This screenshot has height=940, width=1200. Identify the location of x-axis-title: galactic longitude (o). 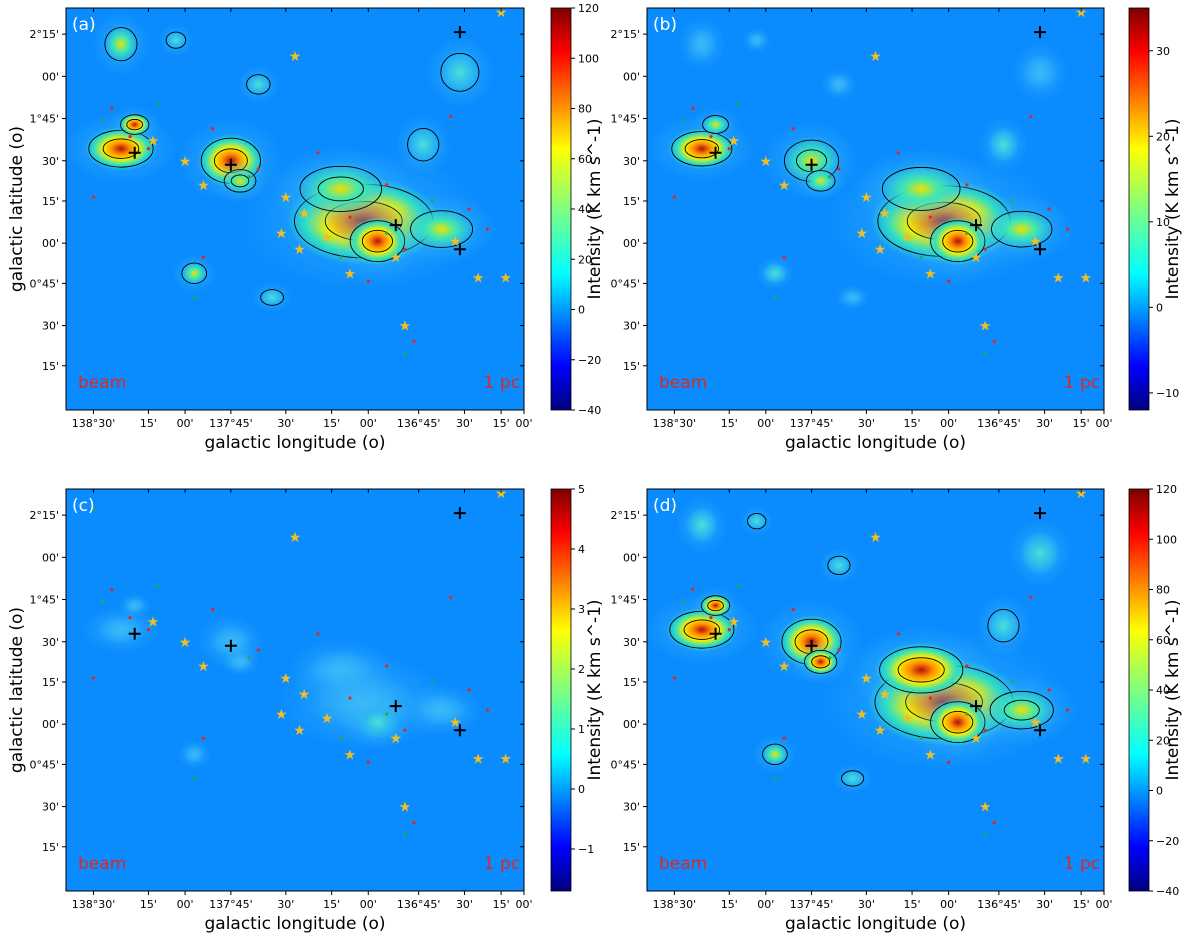
(294, 443).